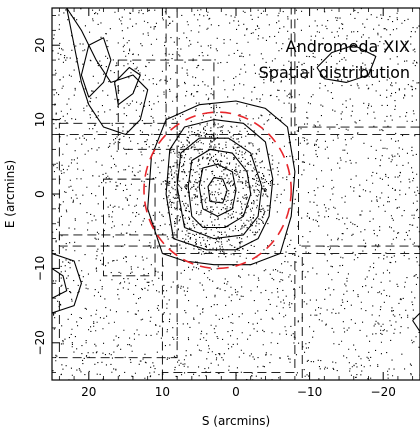 Image resolution: width=420 pixels, height=435 pixels. What do you see at coordinates (383, 392) in the screenshot?
I see `x-tick-label: −20` at bounding box center [383, 392].